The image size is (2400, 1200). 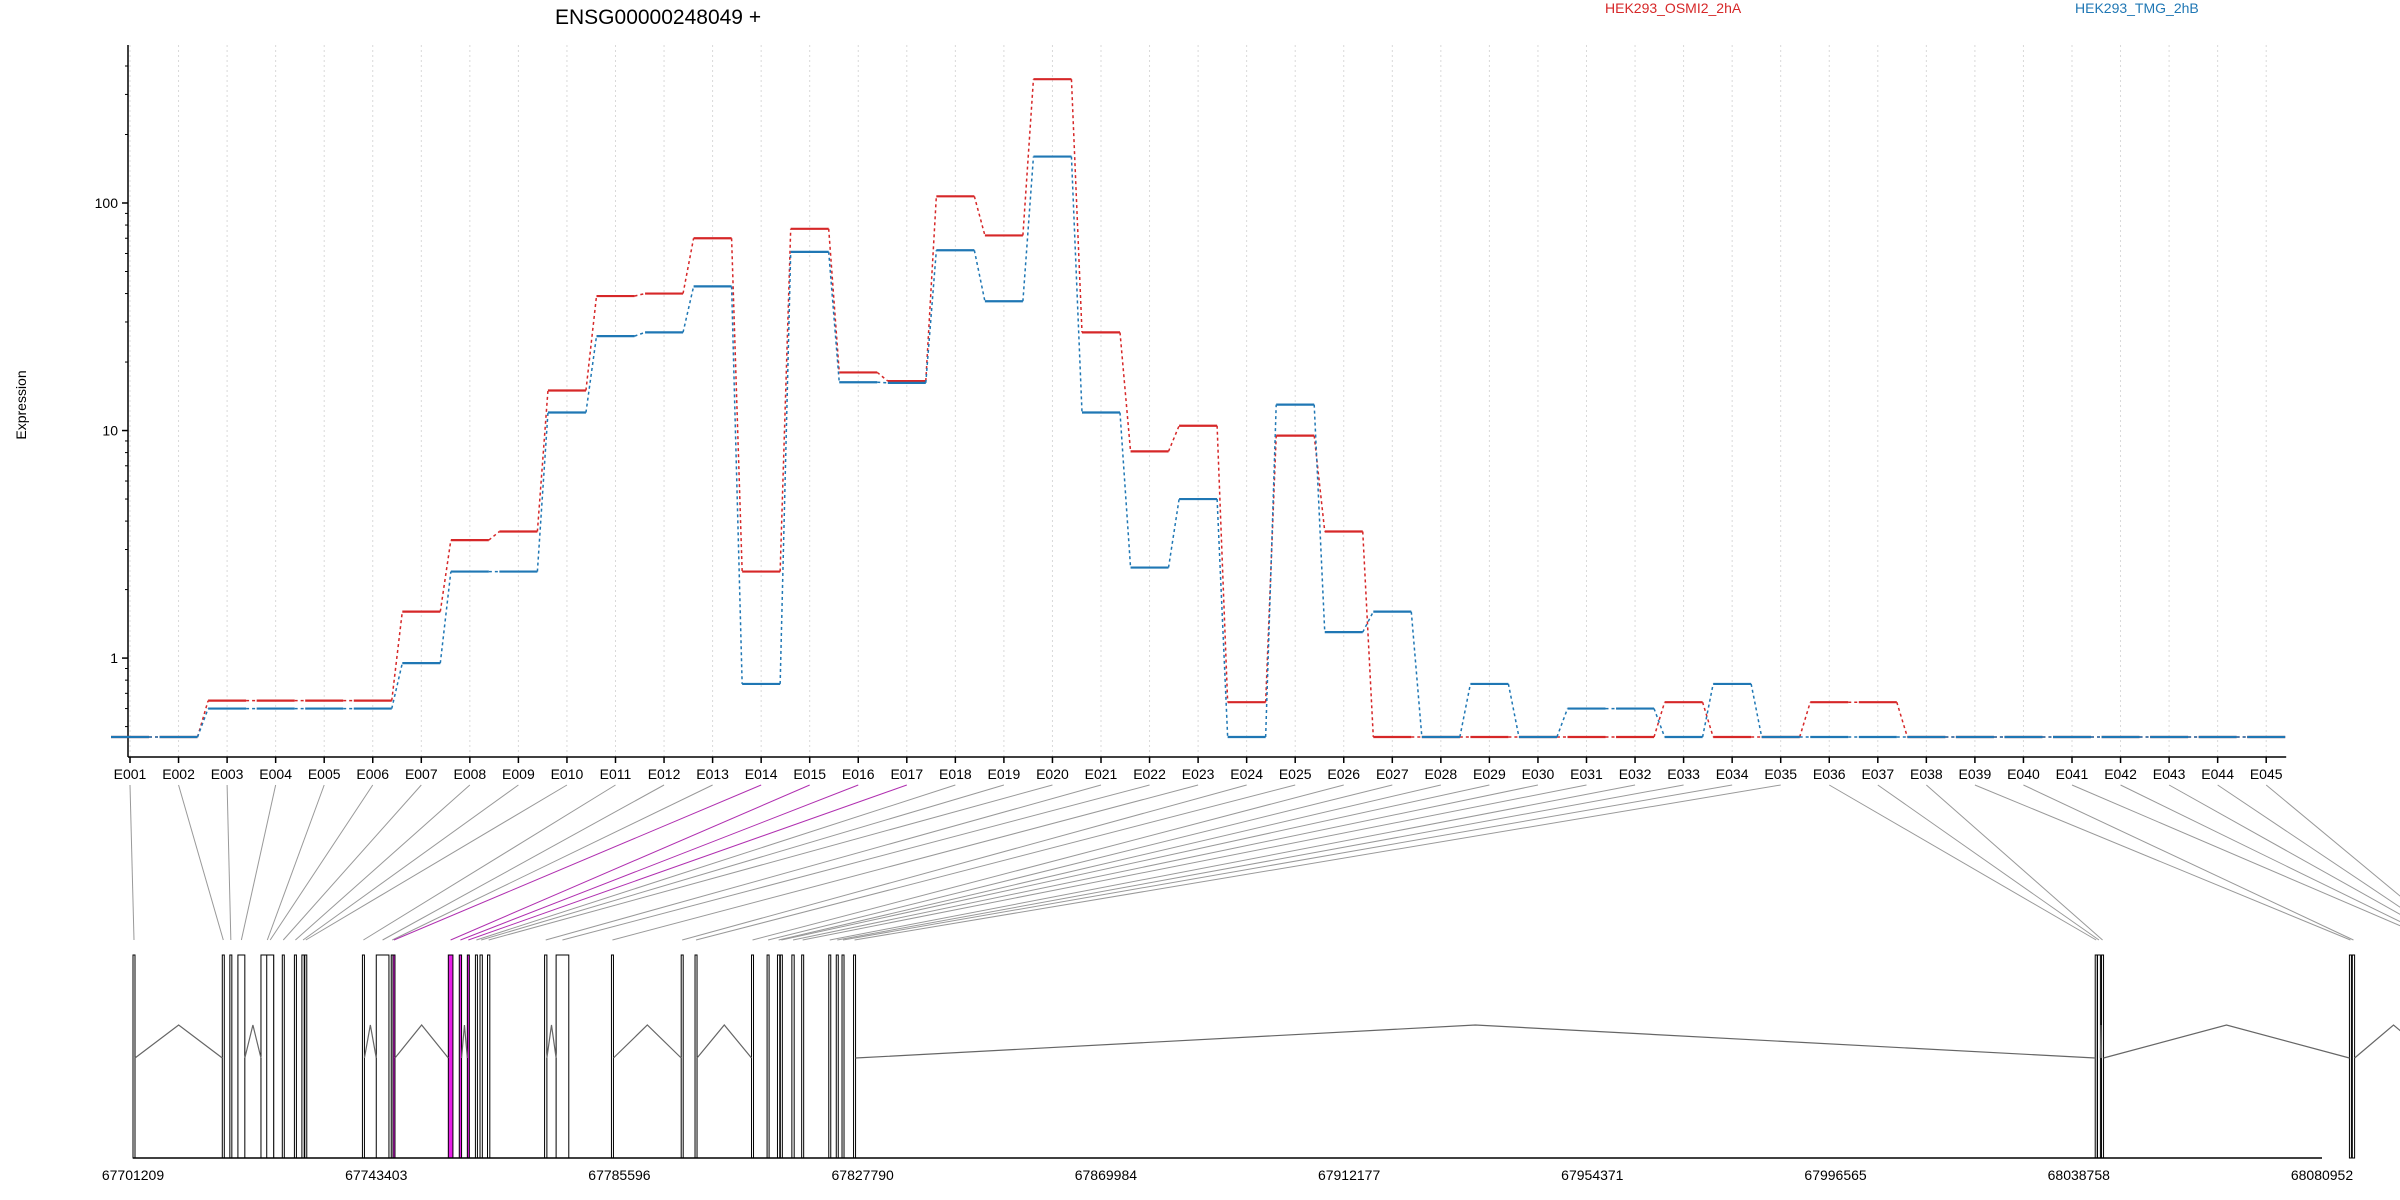 I want to click on x-tick-label: E015, so click(x=809, y=774).